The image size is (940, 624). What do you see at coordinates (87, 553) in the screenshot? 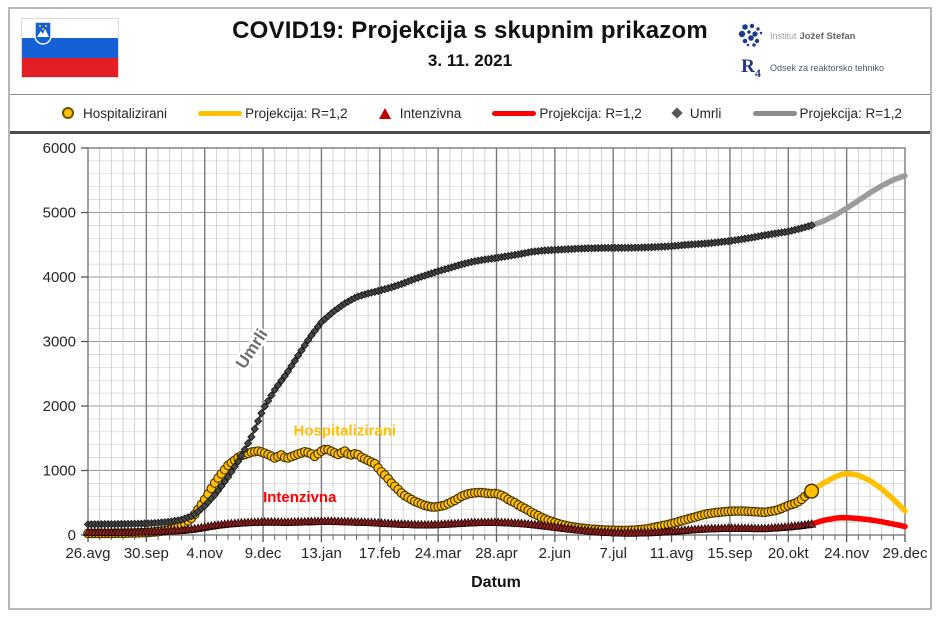
I see `svg-text: 26.avg` at bounding box center [87, 553].